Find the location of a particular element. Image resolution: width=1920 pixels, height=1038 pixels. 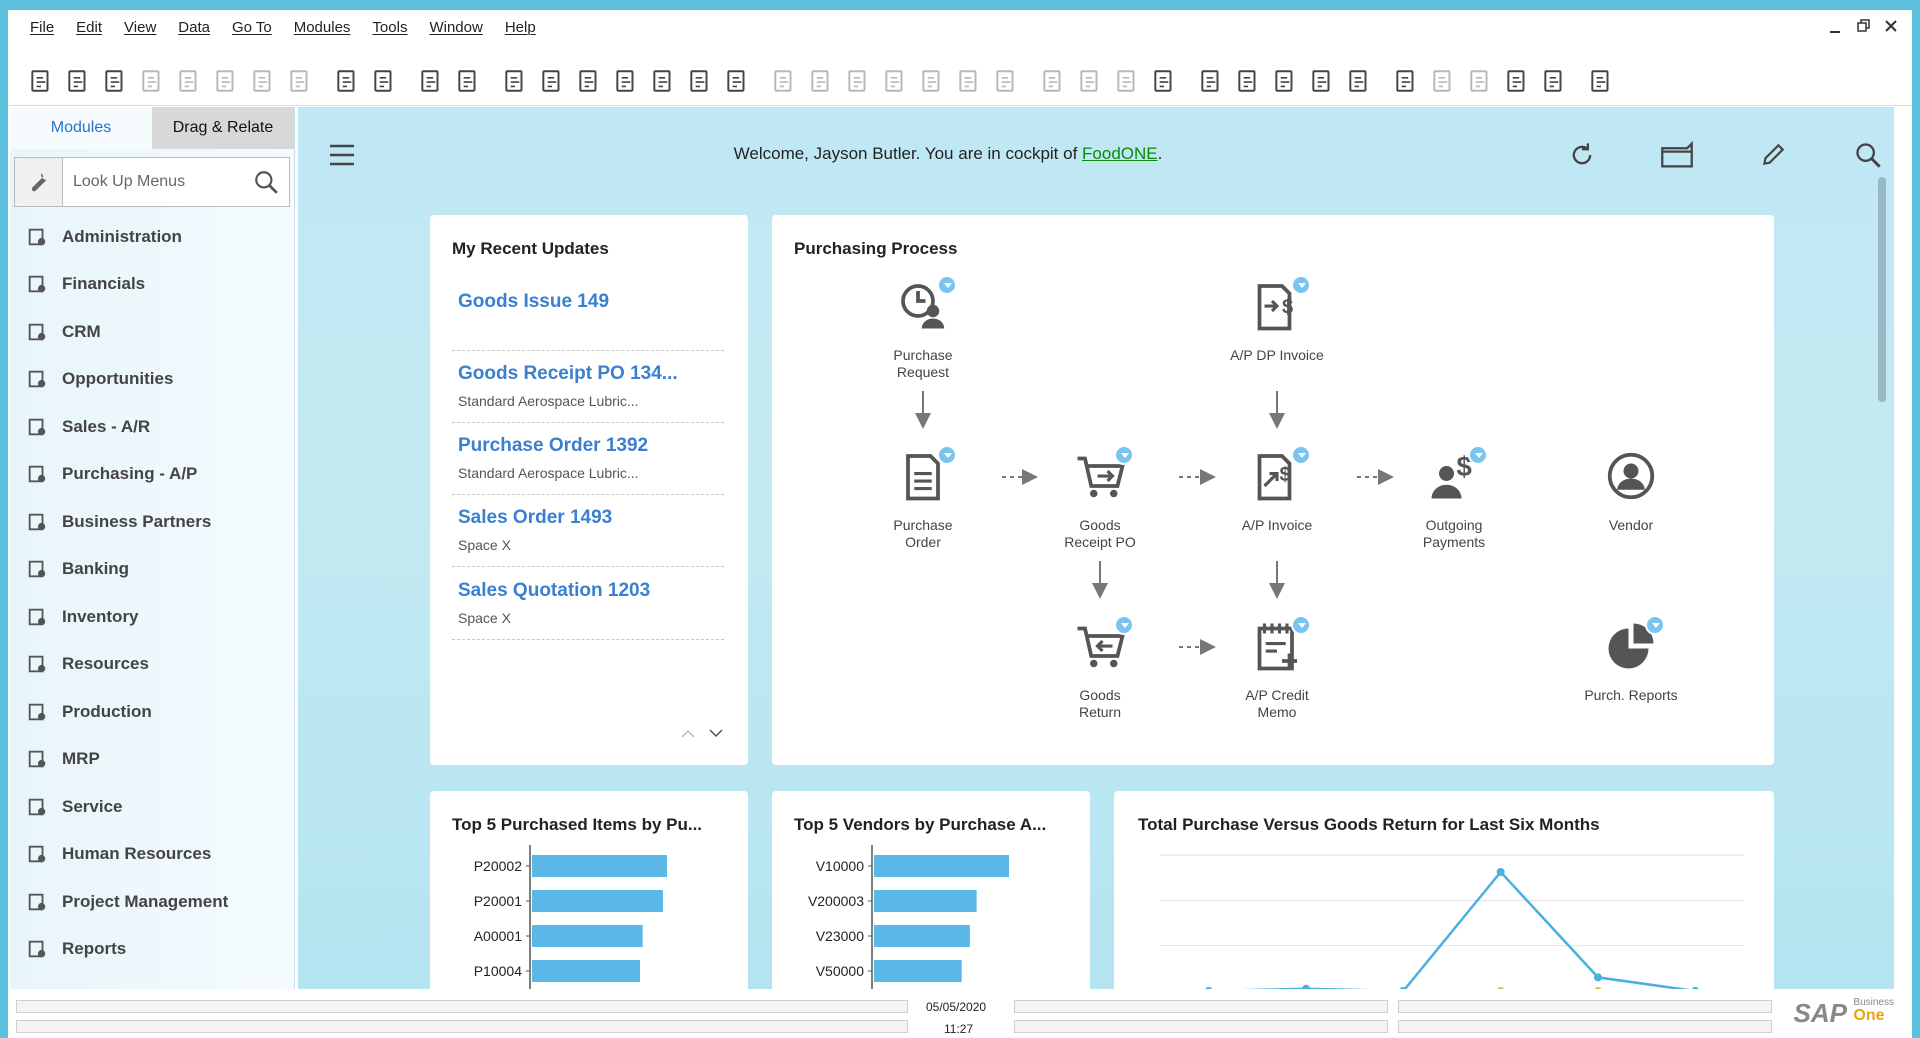

filter-icon is located at coordinates (700, 81).